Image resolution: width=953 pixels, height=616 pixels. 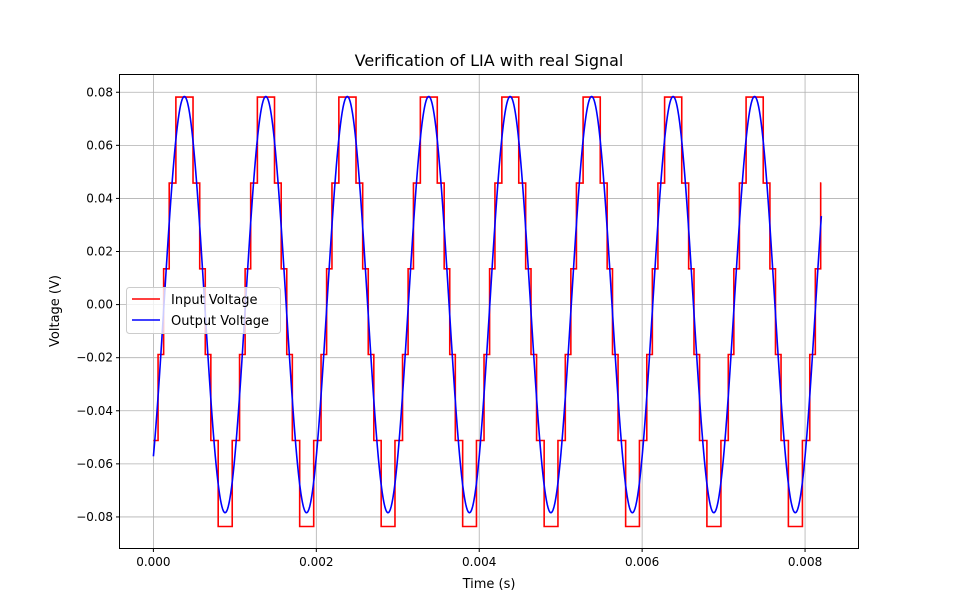 I want to click on x-tick-label: 0.008, so click(x=805, y=562).